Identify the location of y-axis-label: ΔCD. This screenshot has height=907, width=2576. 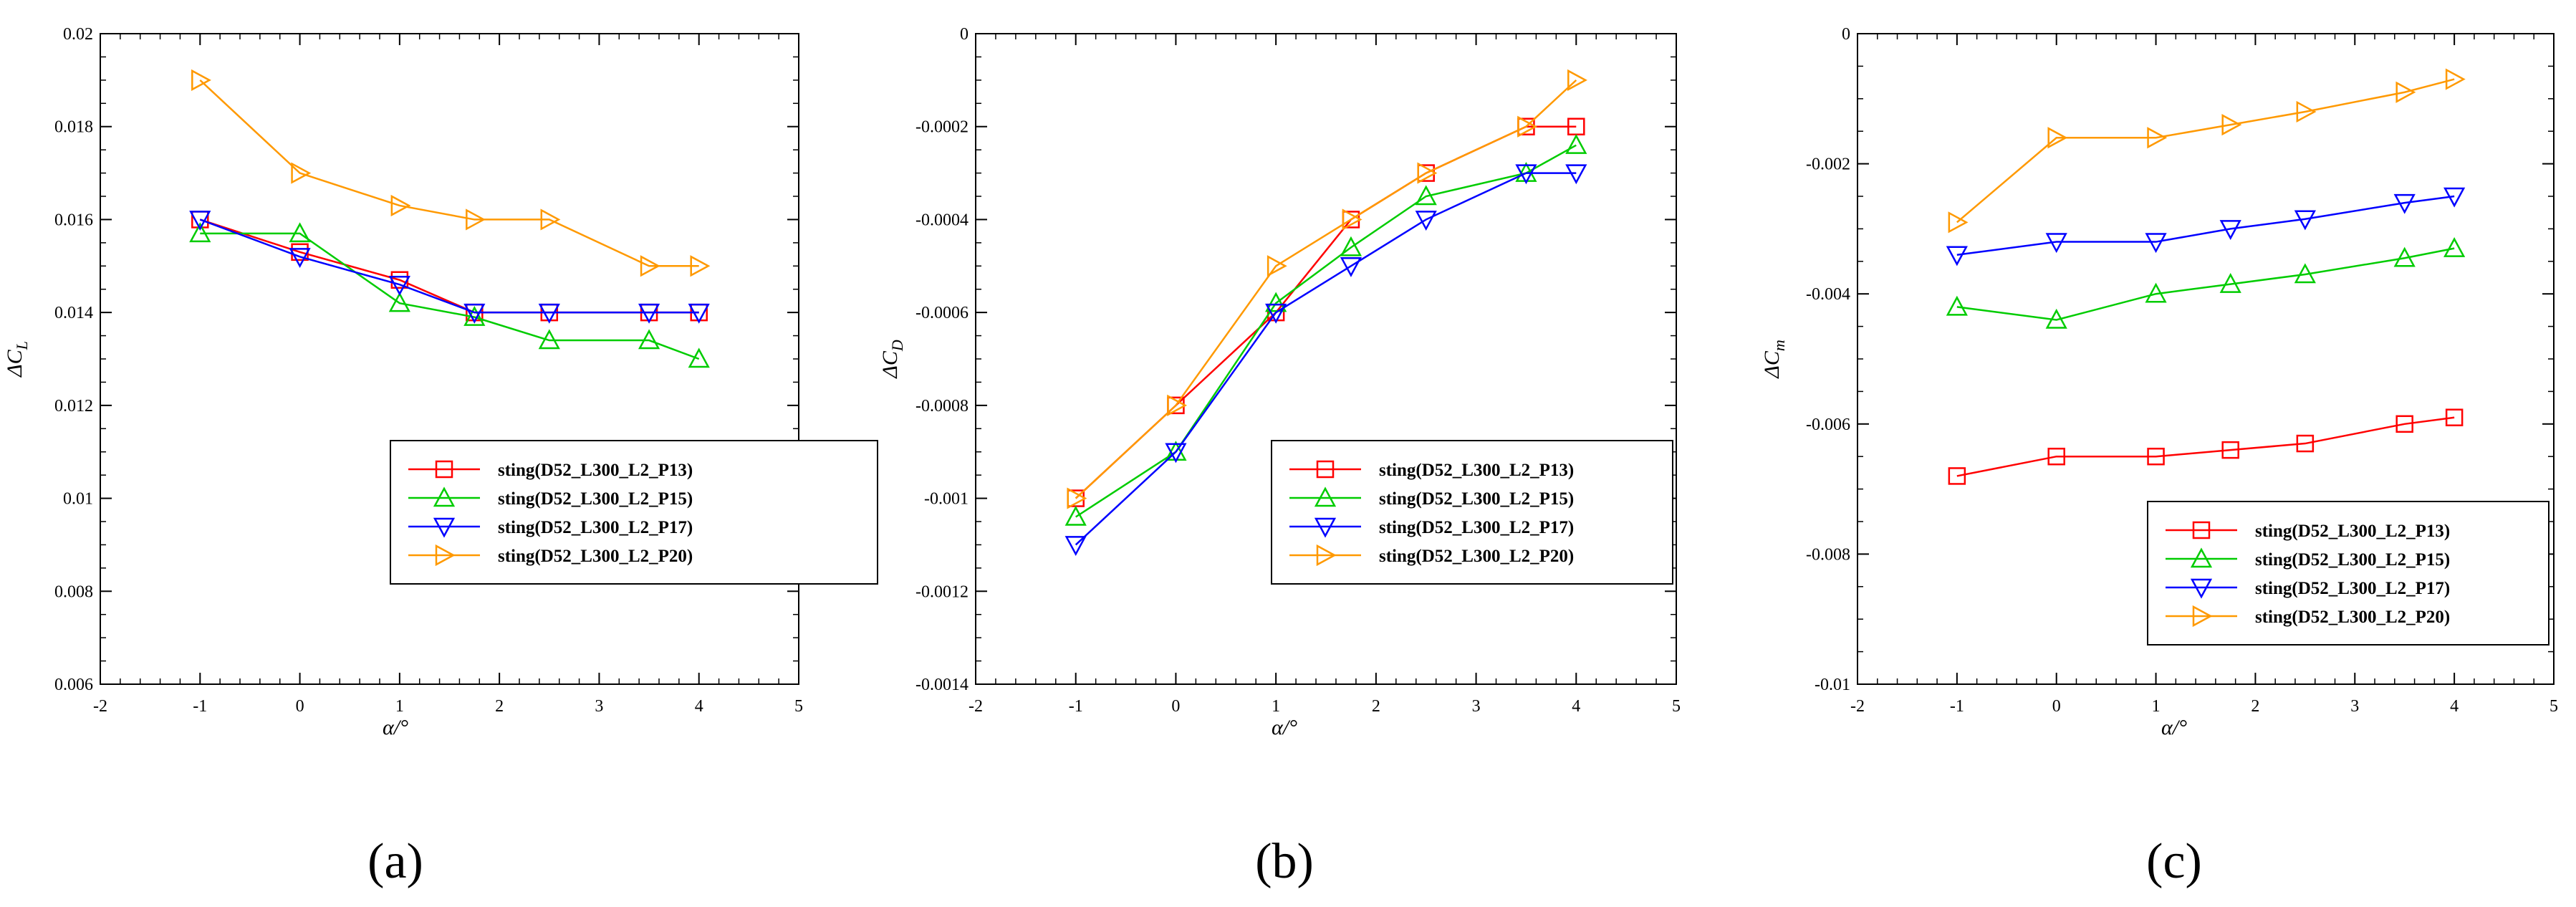
(892, 359).